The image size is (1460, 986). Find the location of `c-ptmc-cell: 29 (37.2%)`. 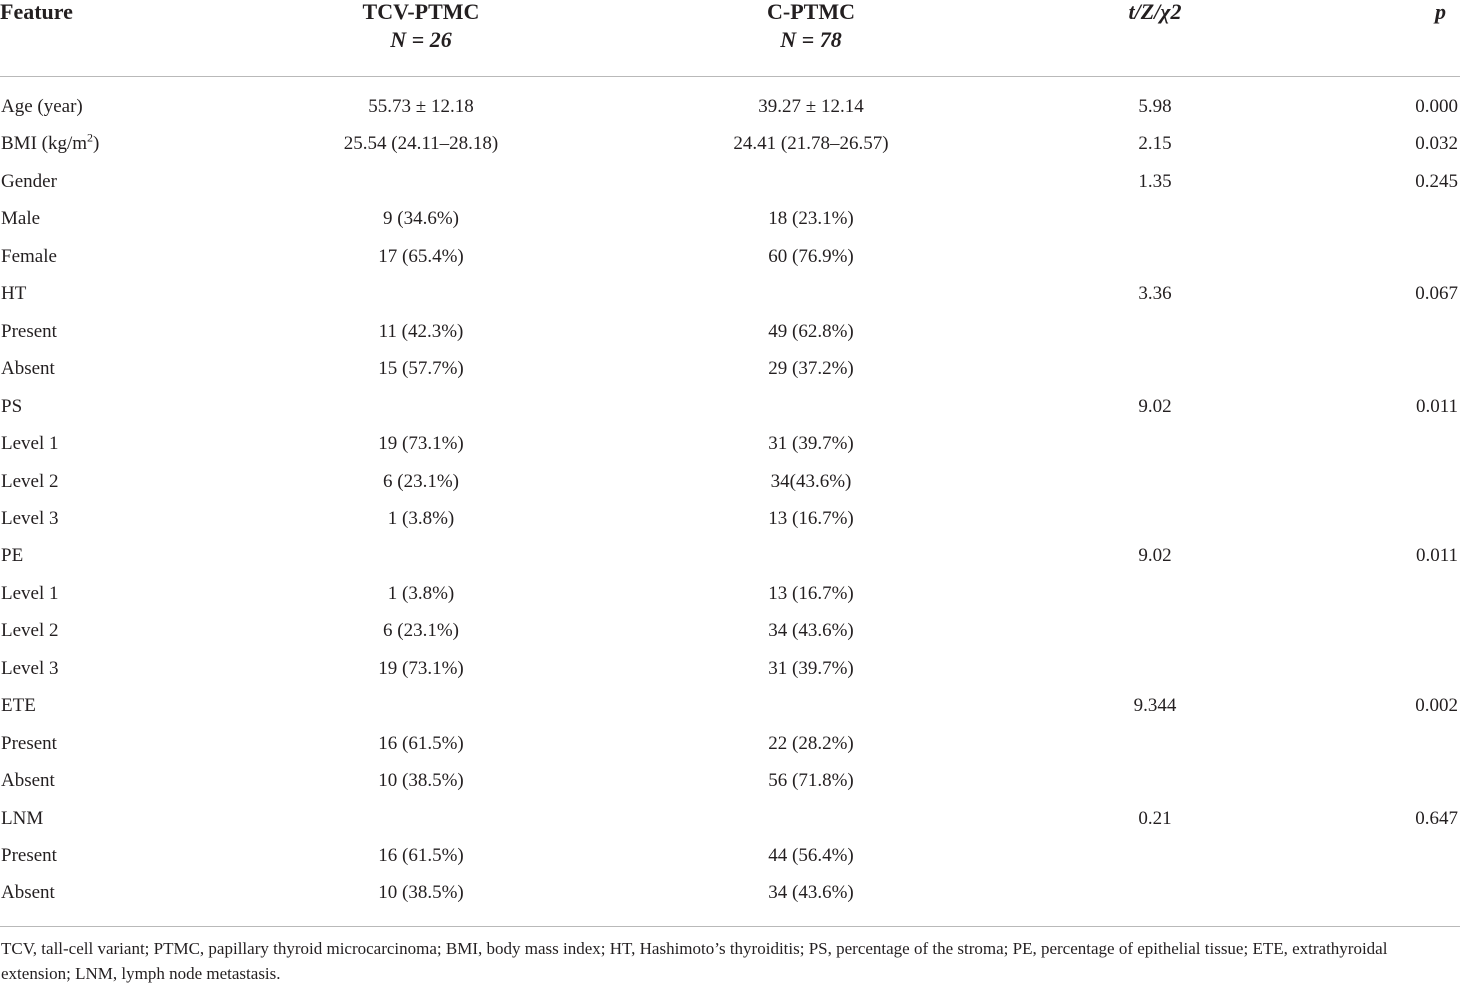

c-ptmc-cell: 29 (37.2%) is located at coordinates (811, 369).